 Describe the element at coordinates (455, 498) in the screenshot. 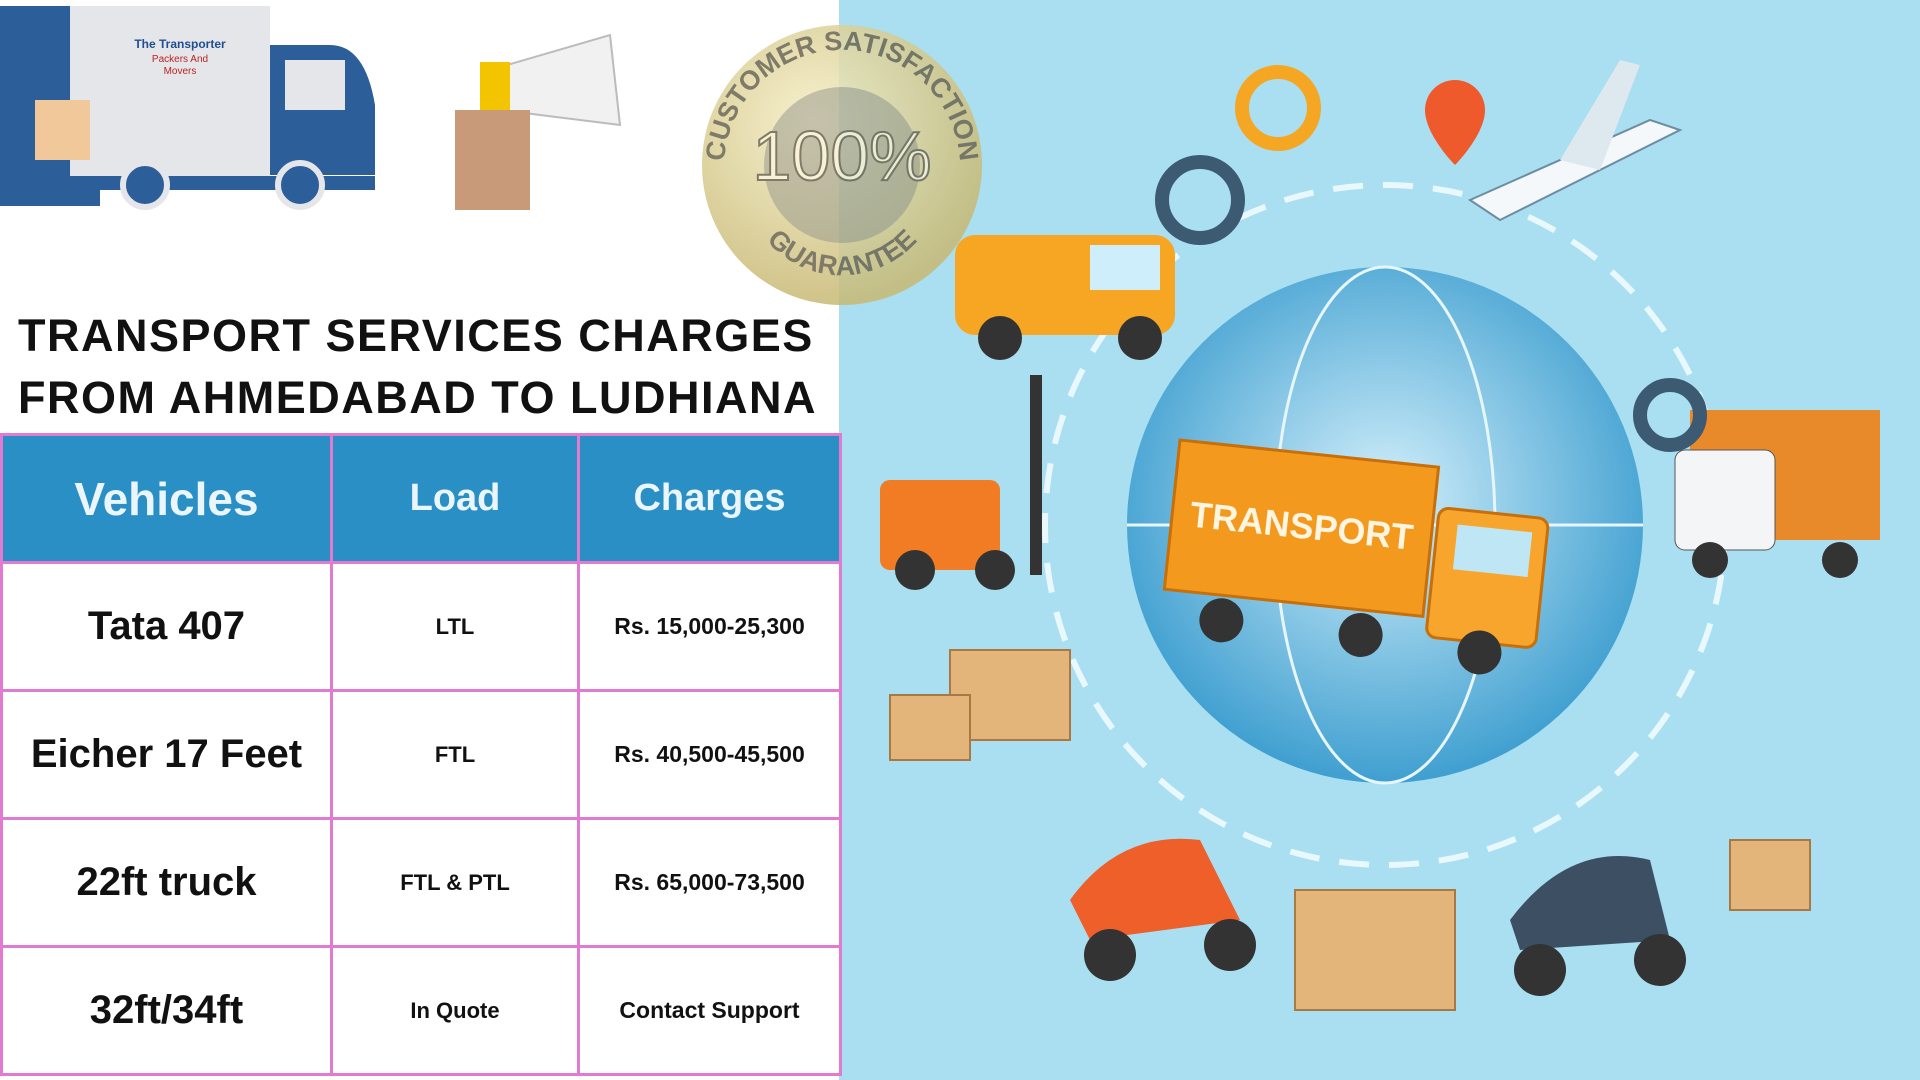

I see `column-header: Load` at that location.